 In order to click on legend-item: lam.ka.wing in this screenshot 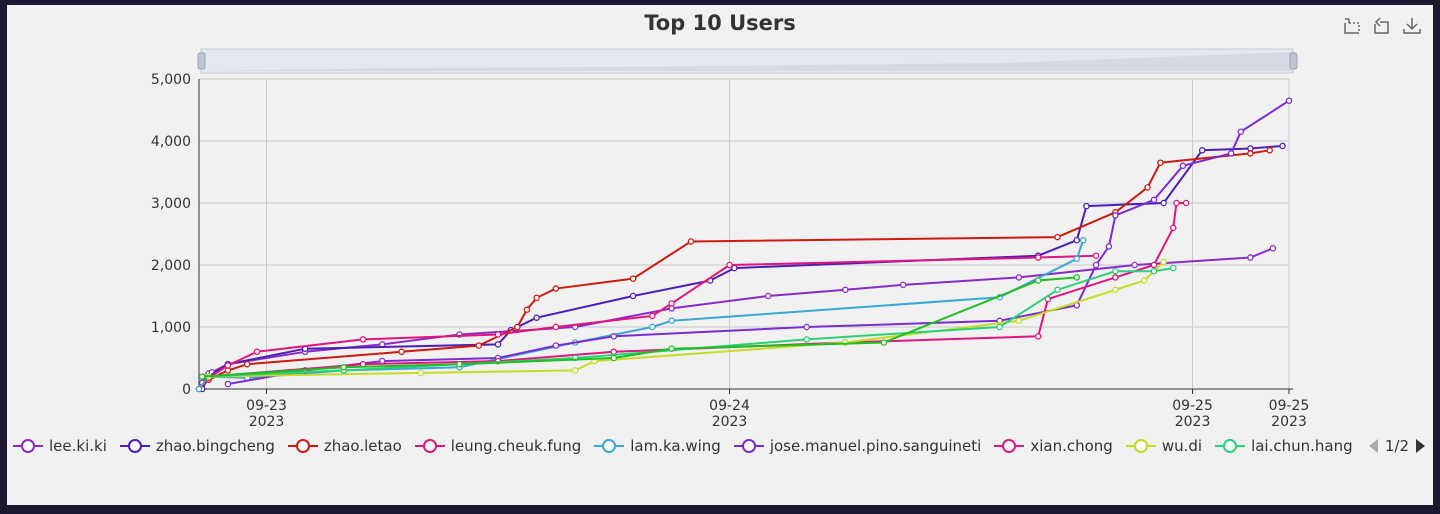, I will do `click(657, 446)`.